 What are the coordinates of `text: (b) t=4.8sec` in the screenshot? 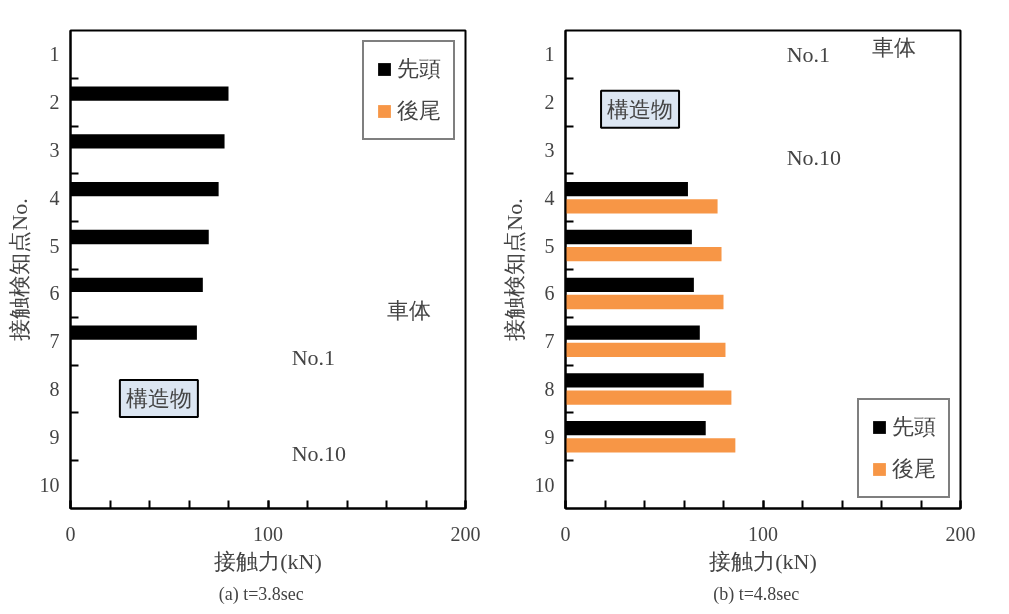 It's located at (756, 594).